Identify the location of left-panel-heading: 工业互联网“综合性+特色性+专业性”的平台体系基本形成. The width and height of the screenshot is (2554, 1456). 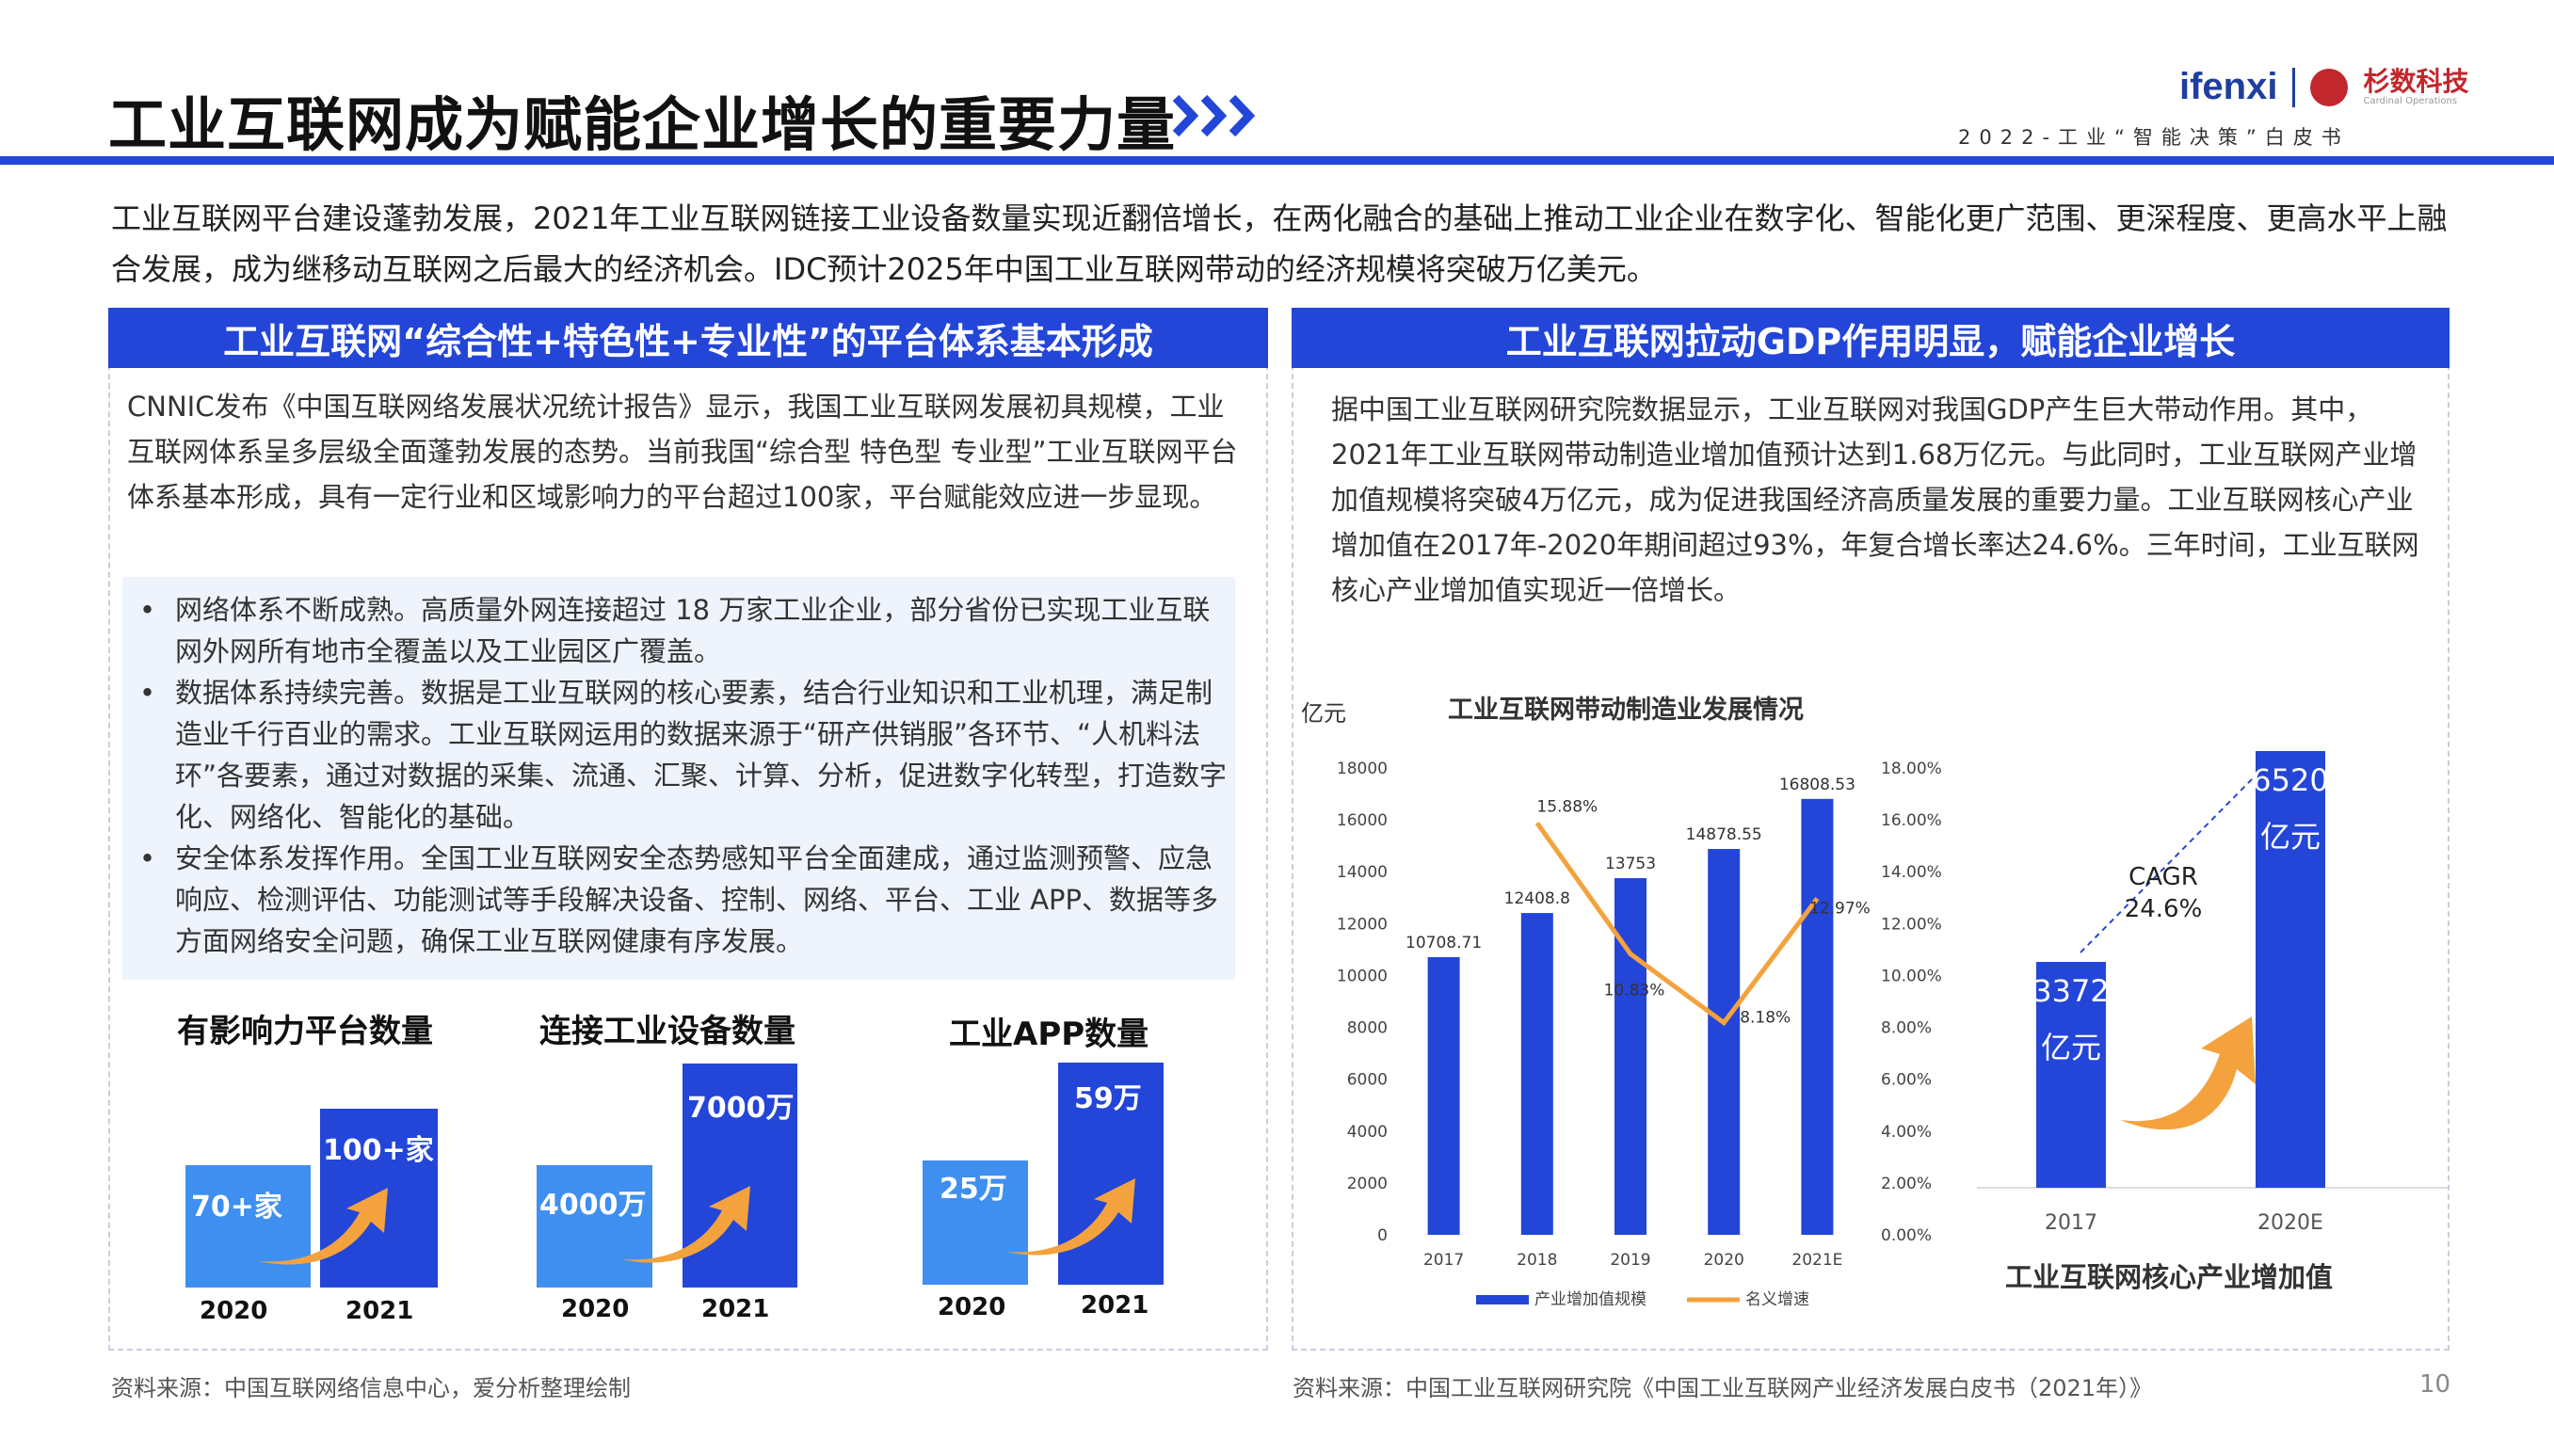
(688, 338).